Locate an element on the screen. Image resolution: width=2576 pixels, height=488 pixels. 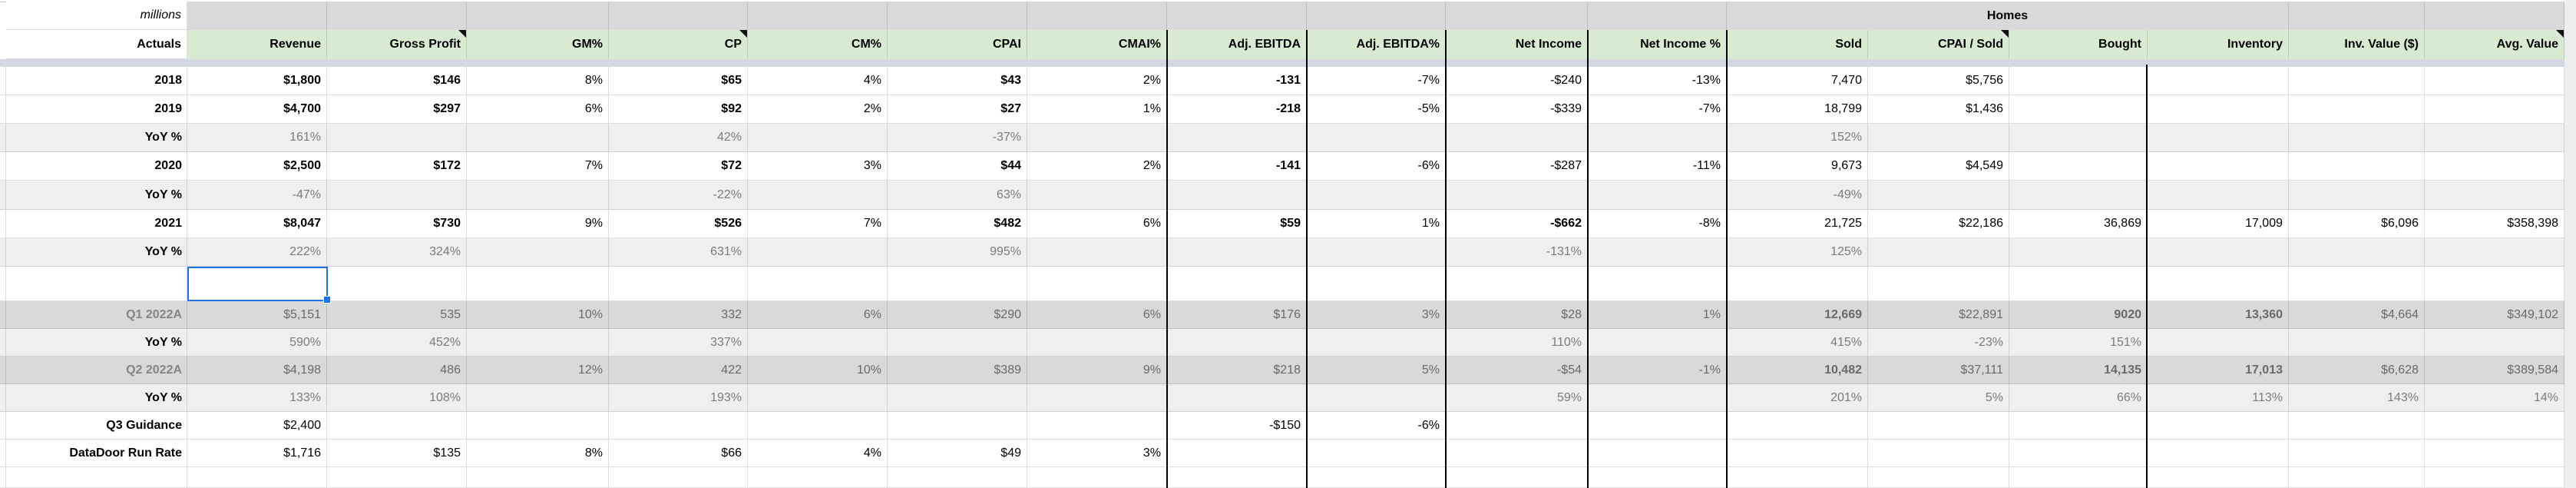
cell: -5% is located at coordinates (1376, 109).